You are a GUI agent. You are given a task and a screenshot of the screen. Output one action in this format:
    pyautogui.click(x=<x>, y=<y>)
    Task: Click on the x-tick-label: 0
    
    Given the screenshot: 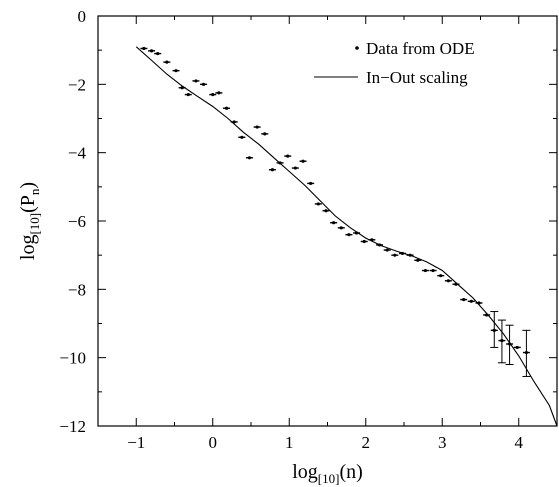 What is the action you would take?
    pyautogui.click(x=213, y=442)
    